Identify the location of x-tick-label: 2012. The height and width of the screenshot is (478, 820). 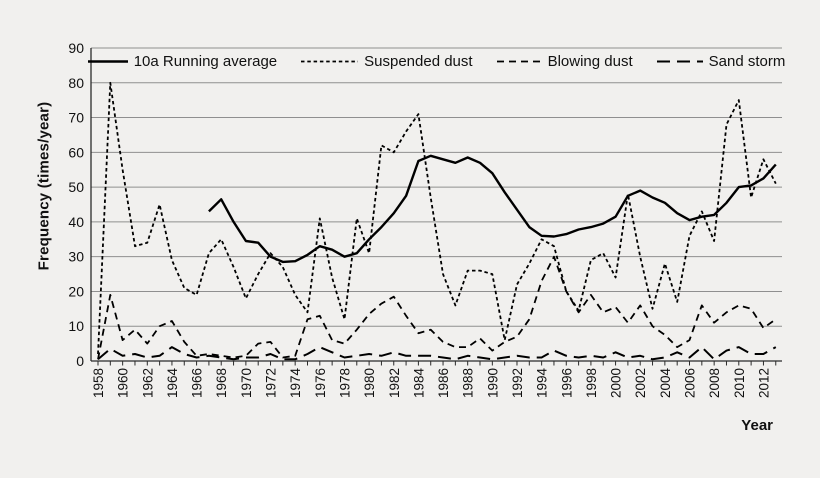
(763, 383).